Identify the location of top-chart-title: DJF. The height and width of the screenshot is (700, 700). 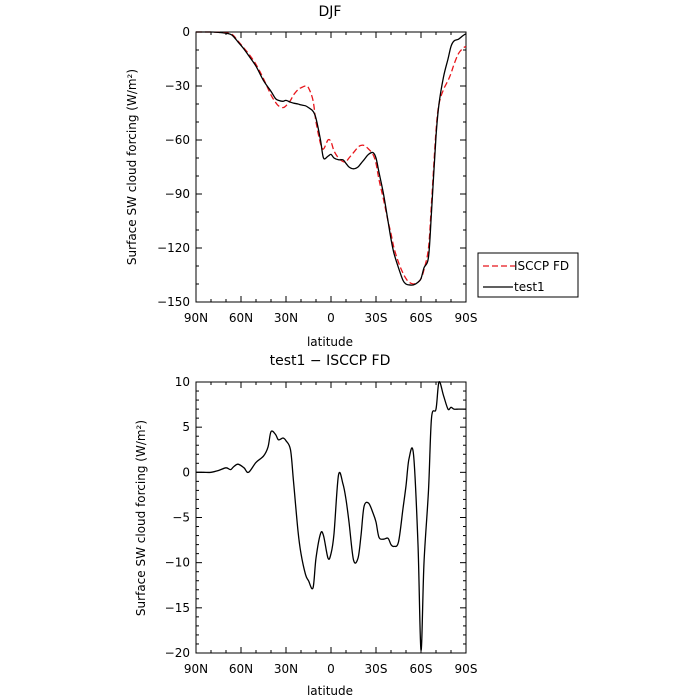
(330, 12).